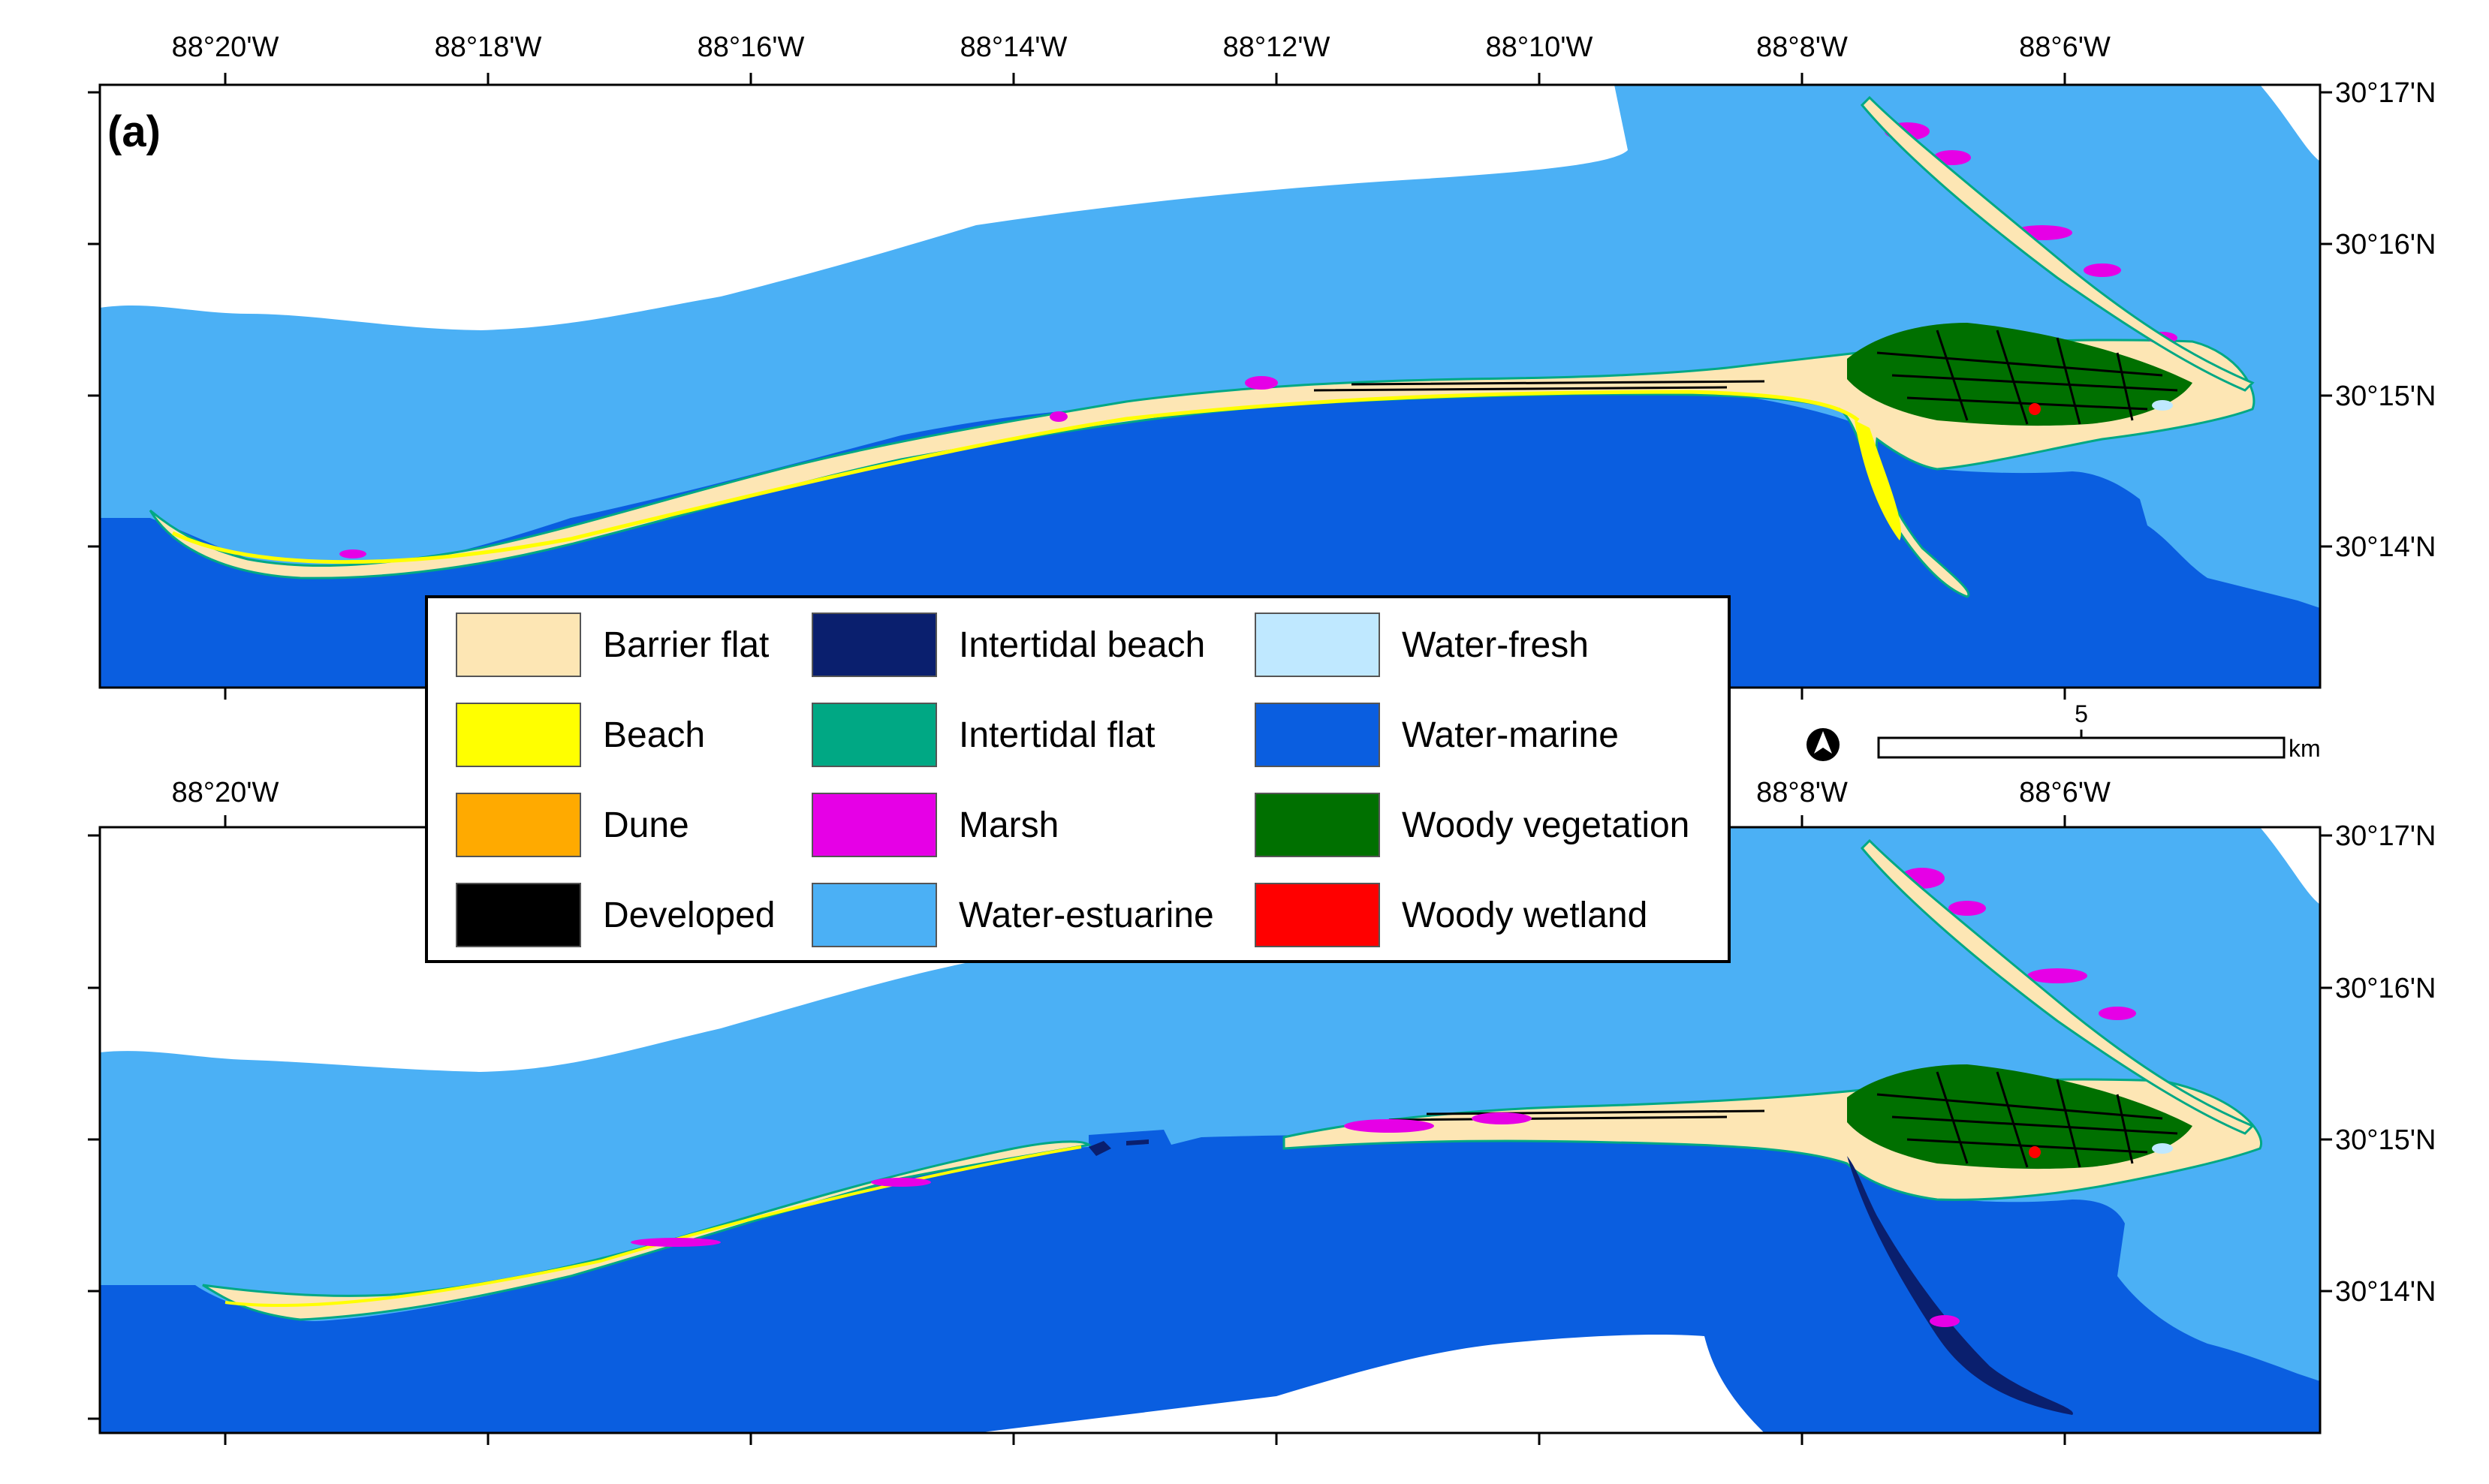 The width and height of the screenshot is (2489, 1484). I want to click on scale-bar-value: 5, so click(2081, 713).